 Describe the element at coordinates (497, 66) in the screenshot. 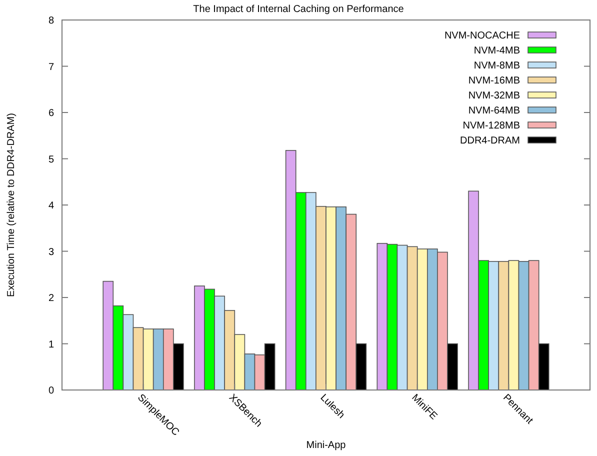

I see `legend-label: NVM-8MB` at that location.